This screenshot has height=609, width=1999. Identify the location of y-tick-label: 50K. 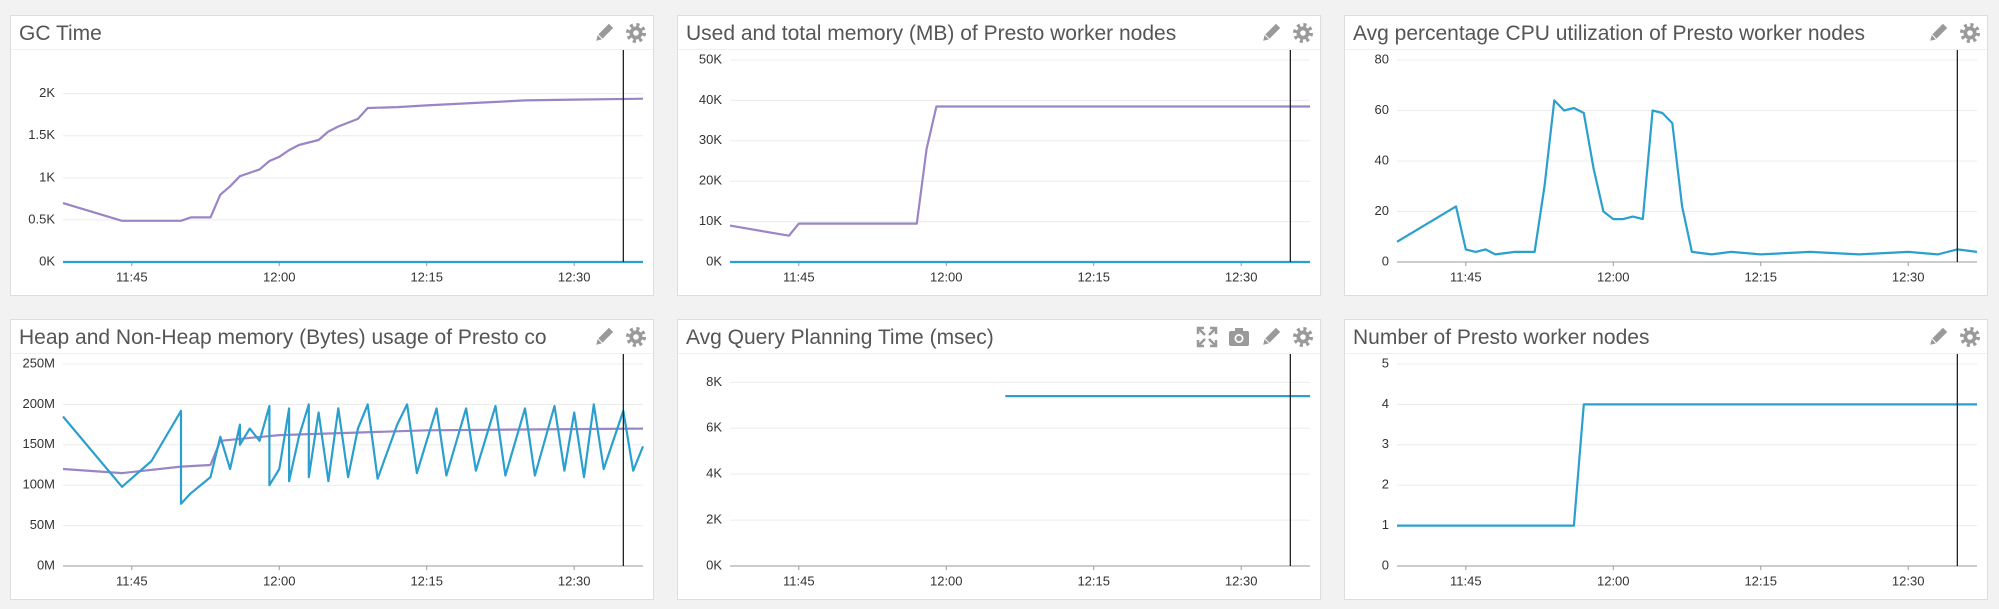
(710, 58).